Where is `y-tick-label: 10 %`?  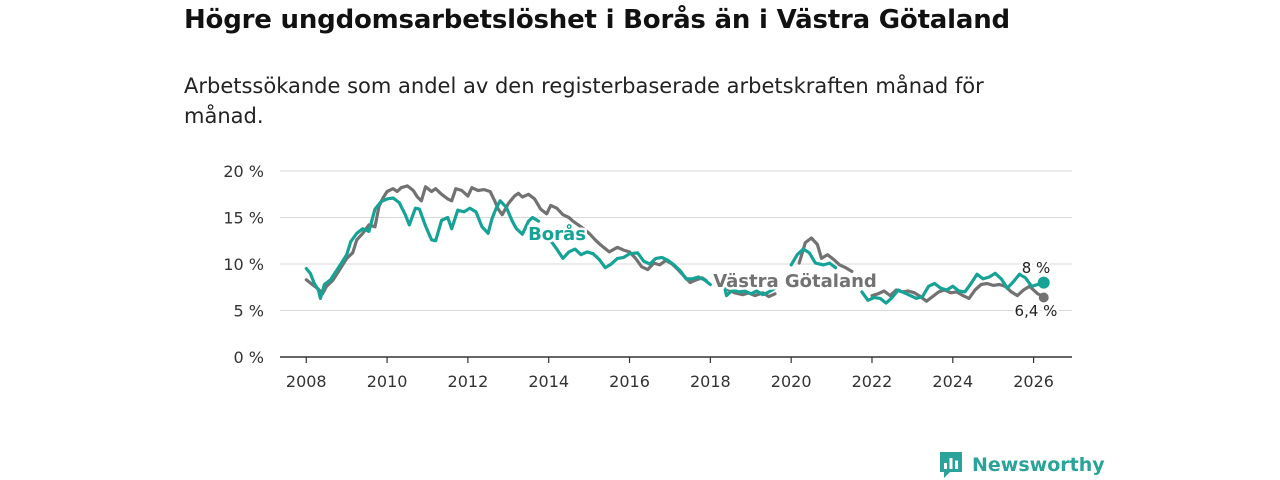
y-tick-label: 10 % is located at coordinates (243, 264).